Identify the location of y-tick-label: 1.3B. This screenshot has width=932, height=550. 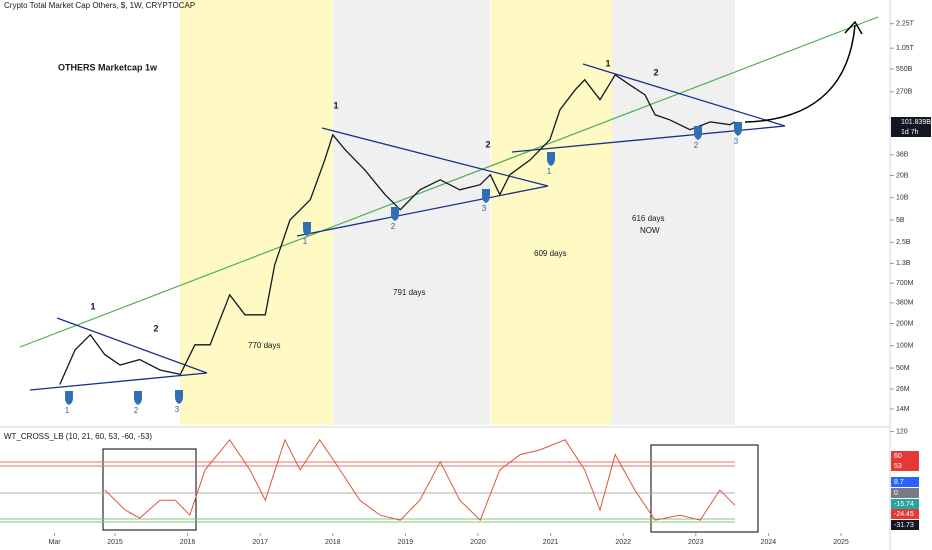
(903, 263).